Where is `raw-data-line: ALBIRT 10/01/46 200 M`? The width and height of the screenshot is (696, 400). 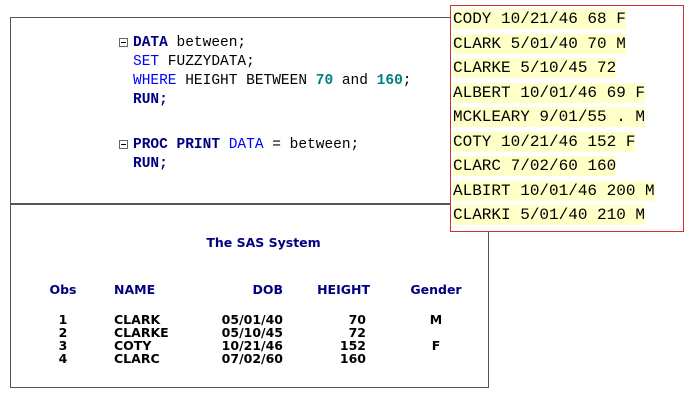 raw-data-line: ALBIRT 10/01/46 200 M is located at coordinates (568, 193).